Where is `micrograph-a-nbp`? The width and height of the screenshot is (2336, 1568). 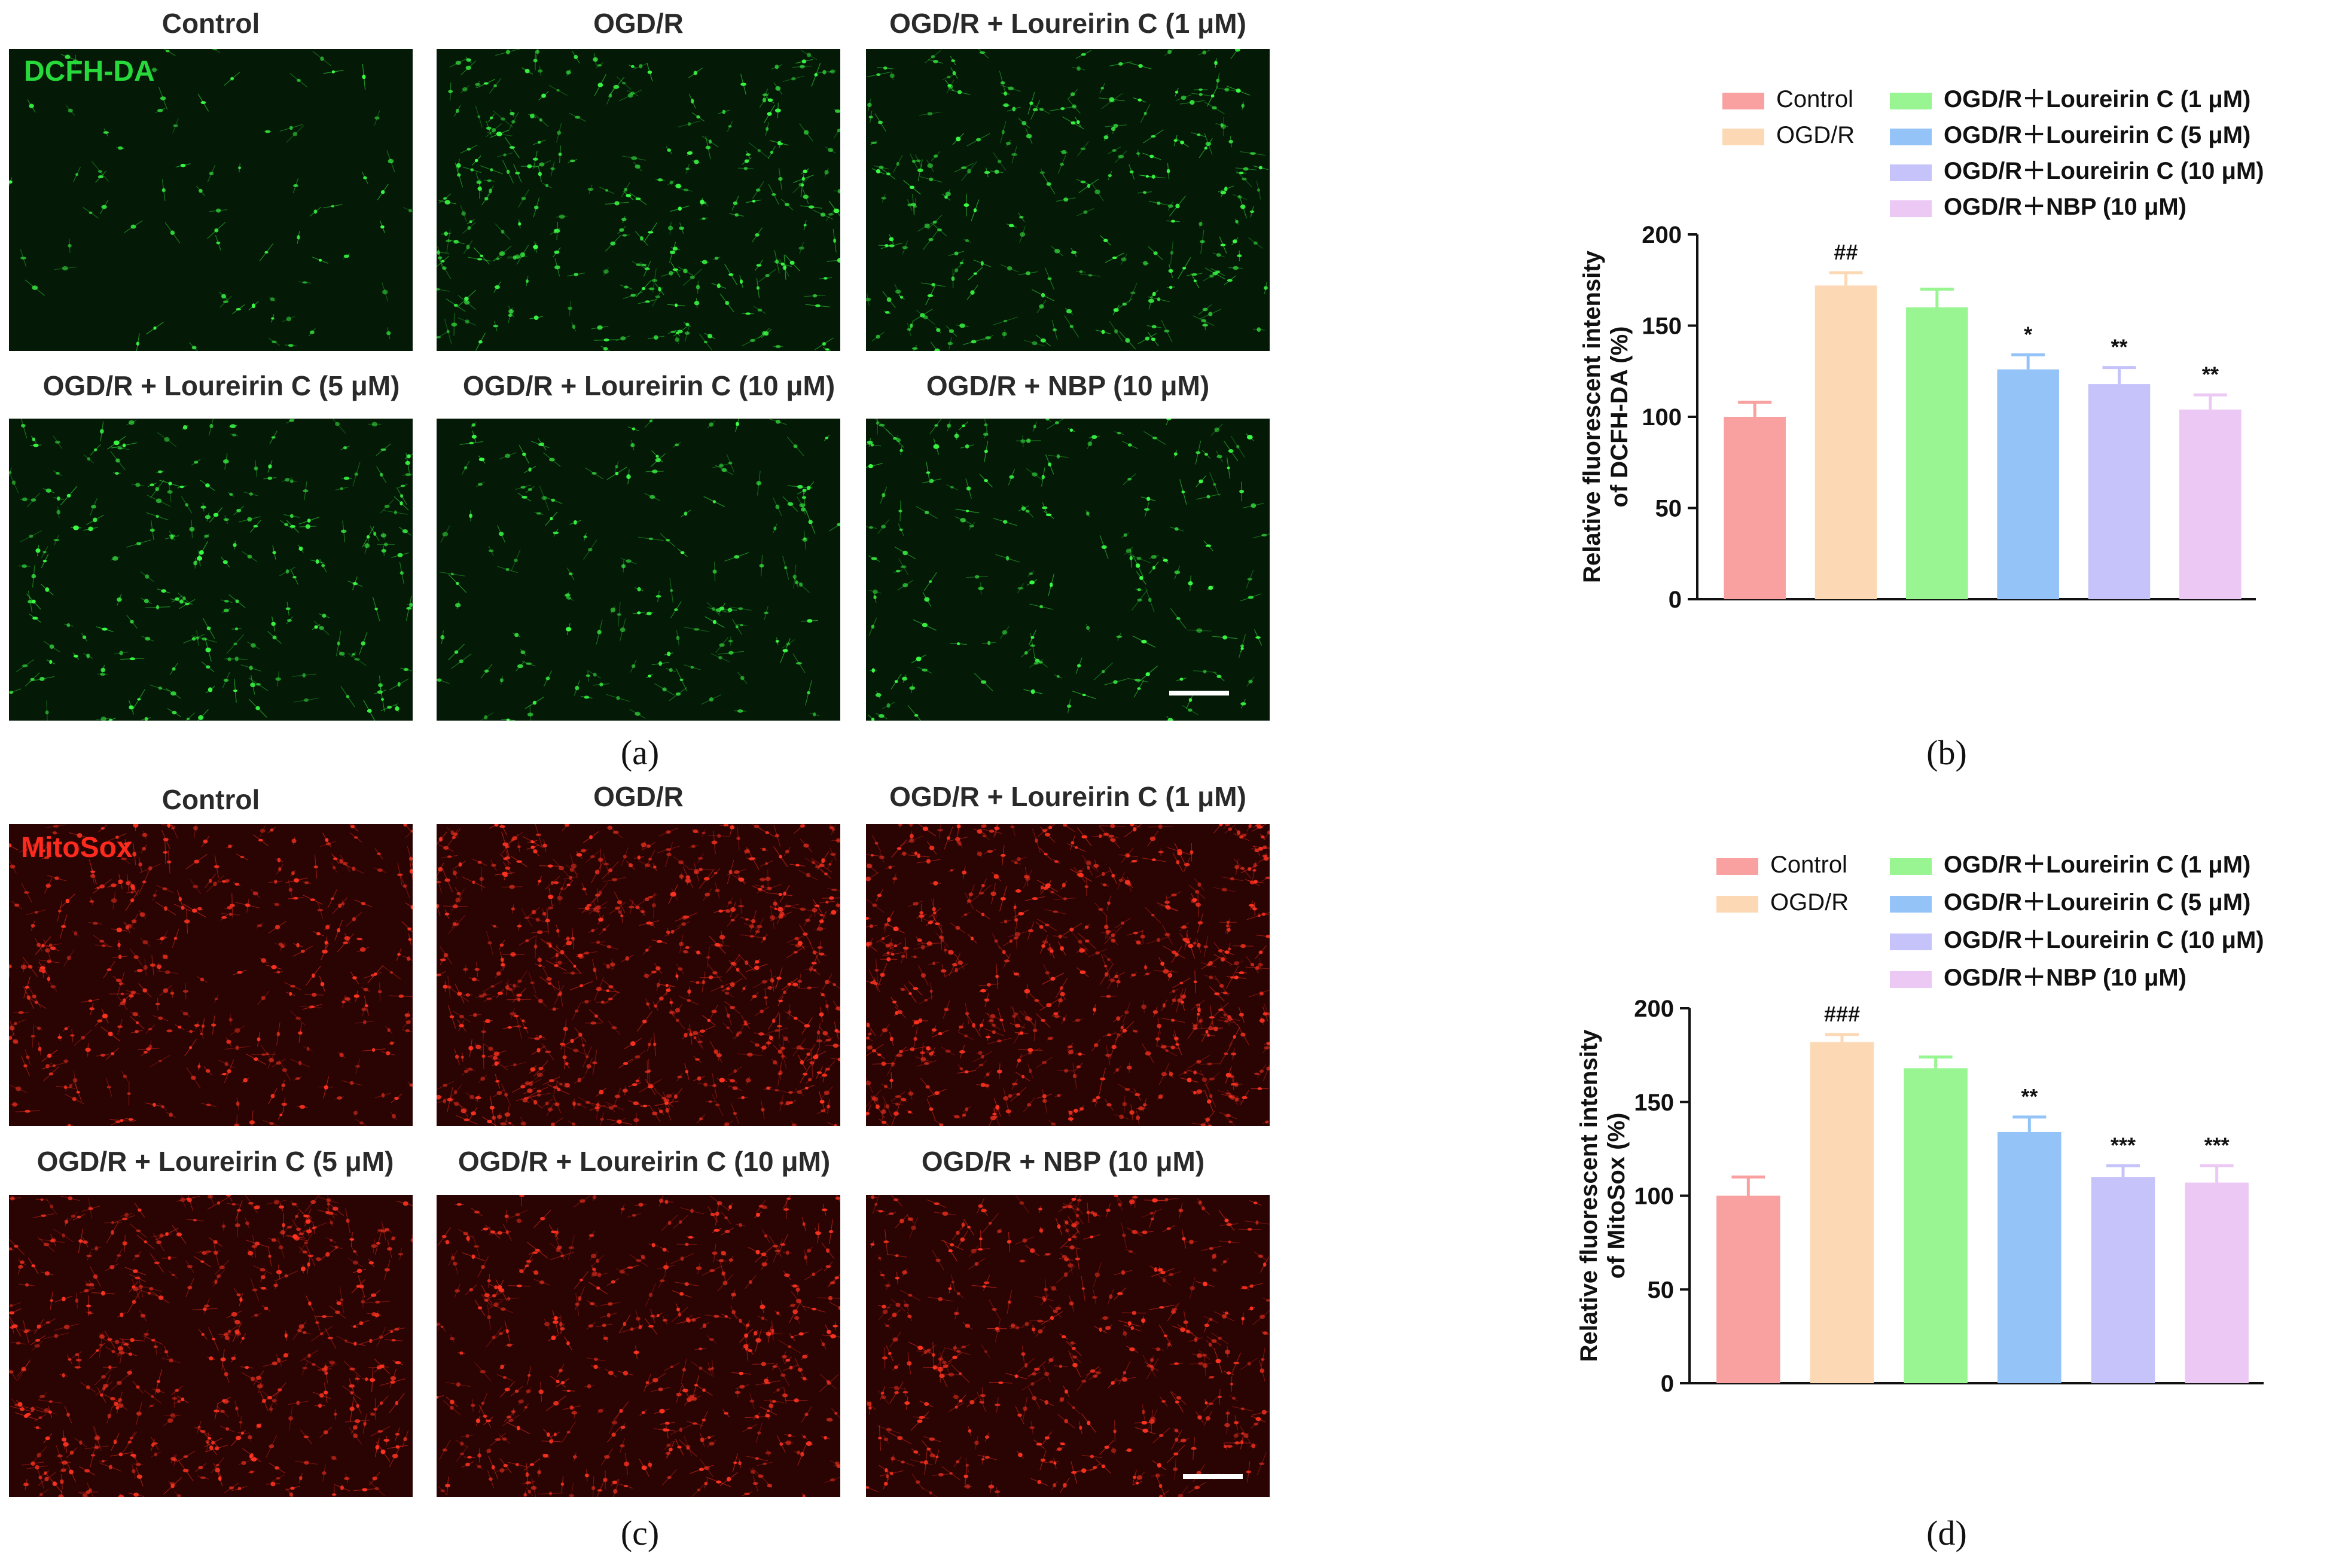
micrograph-a-nbp is located at coordinates (1068, 570).